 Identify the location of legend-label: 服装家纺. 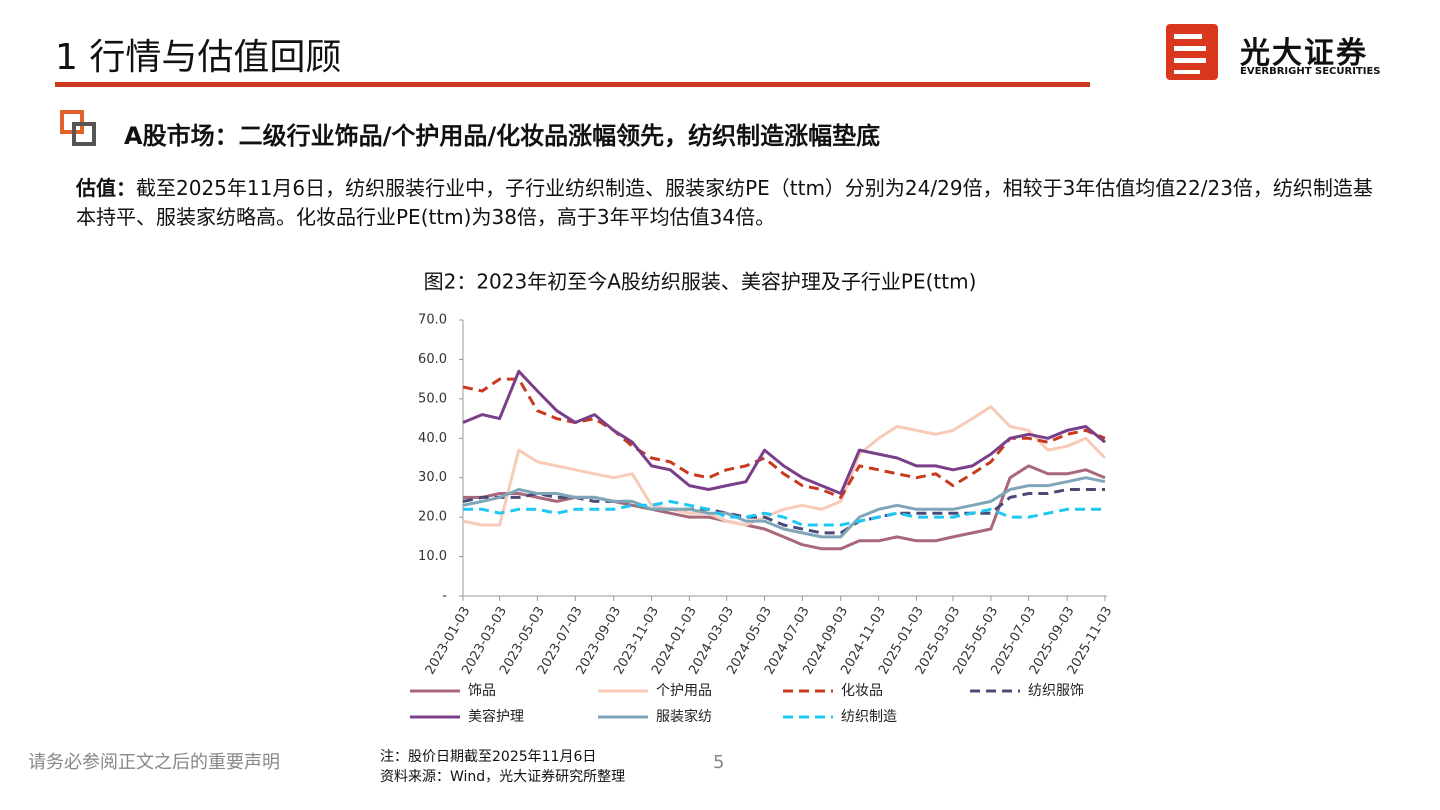
(684, 716).